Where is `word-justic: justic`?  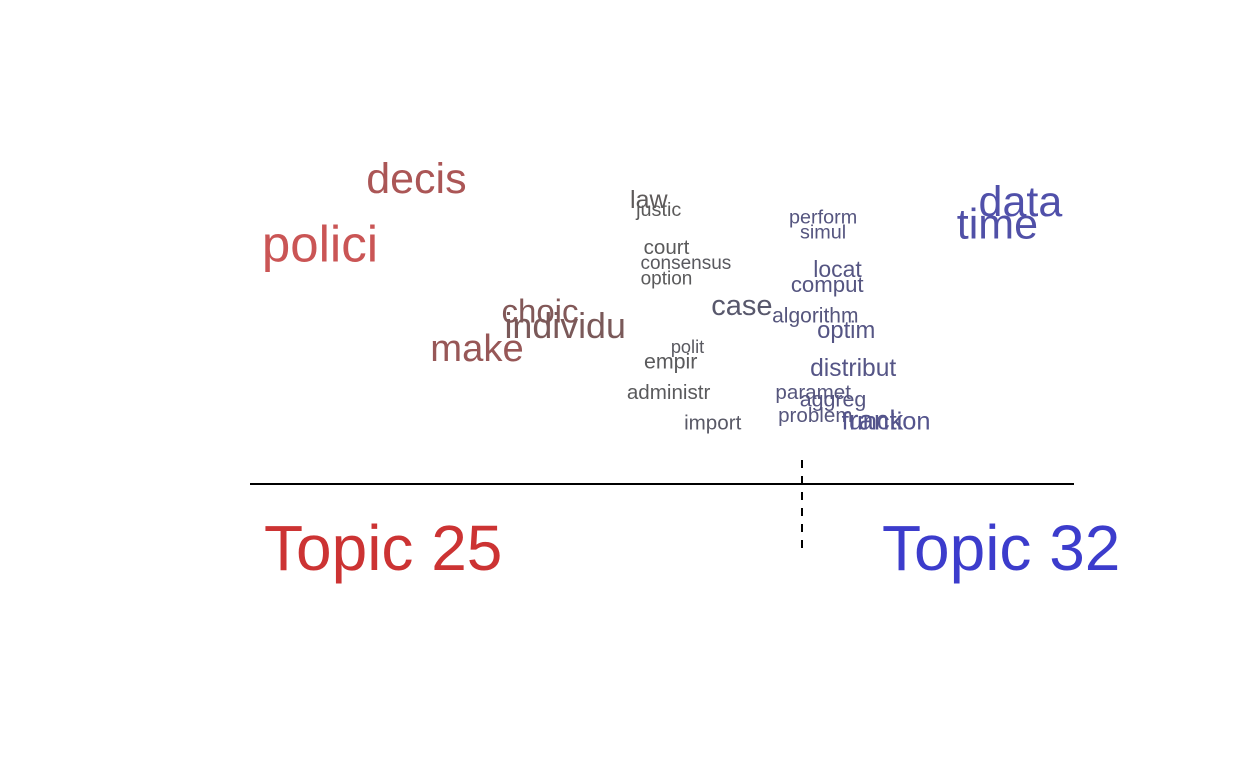 word-justic: justic is located at coordinates (658, 210).